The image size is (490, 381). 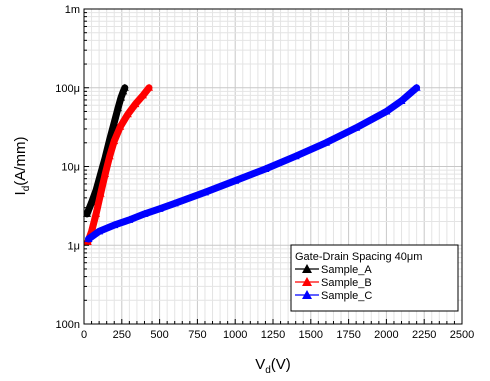 What do you see at coordinates (346, 283) in the screenshot?
I see `legend-label-sample-b: Sample_B` at bounding box center [346, 283].